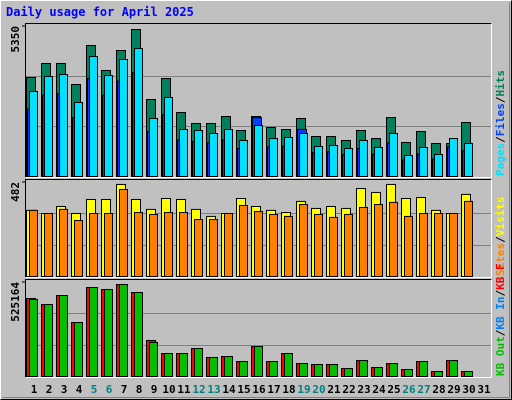 Image resolution: width=512 pixels, height=400 pixels. Describe the element at coordinates (500, 217) in the screenshot. I see `legend-label: Visits` at that location.